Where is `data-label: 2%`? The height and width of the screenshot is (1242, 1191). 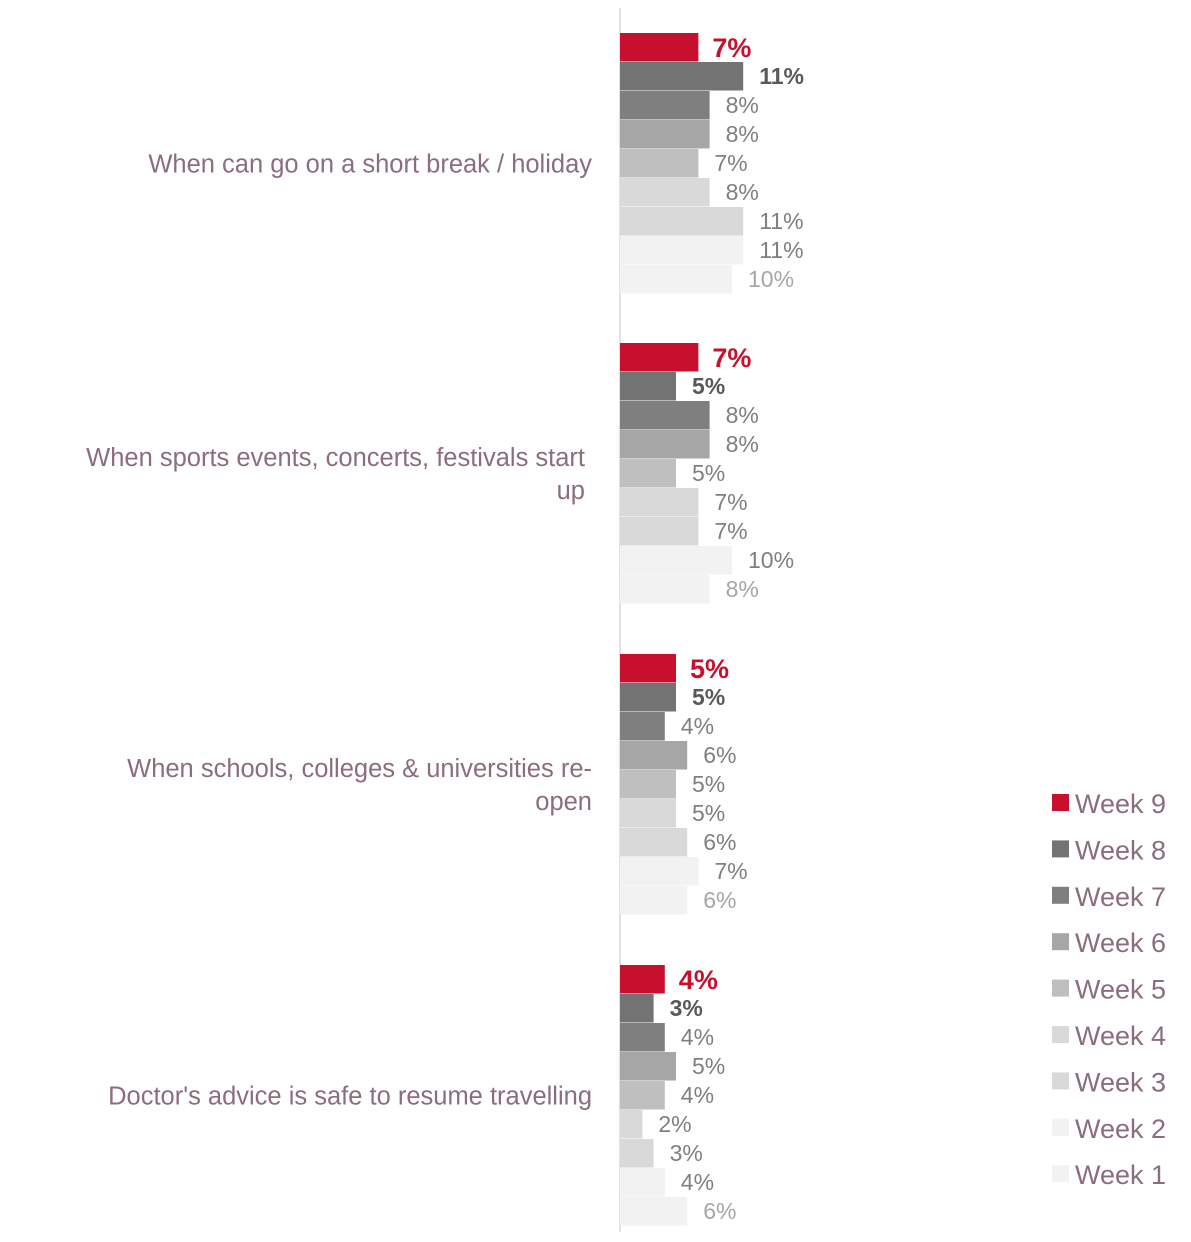 data-label: 2% is located at coordinates (674, 1124).